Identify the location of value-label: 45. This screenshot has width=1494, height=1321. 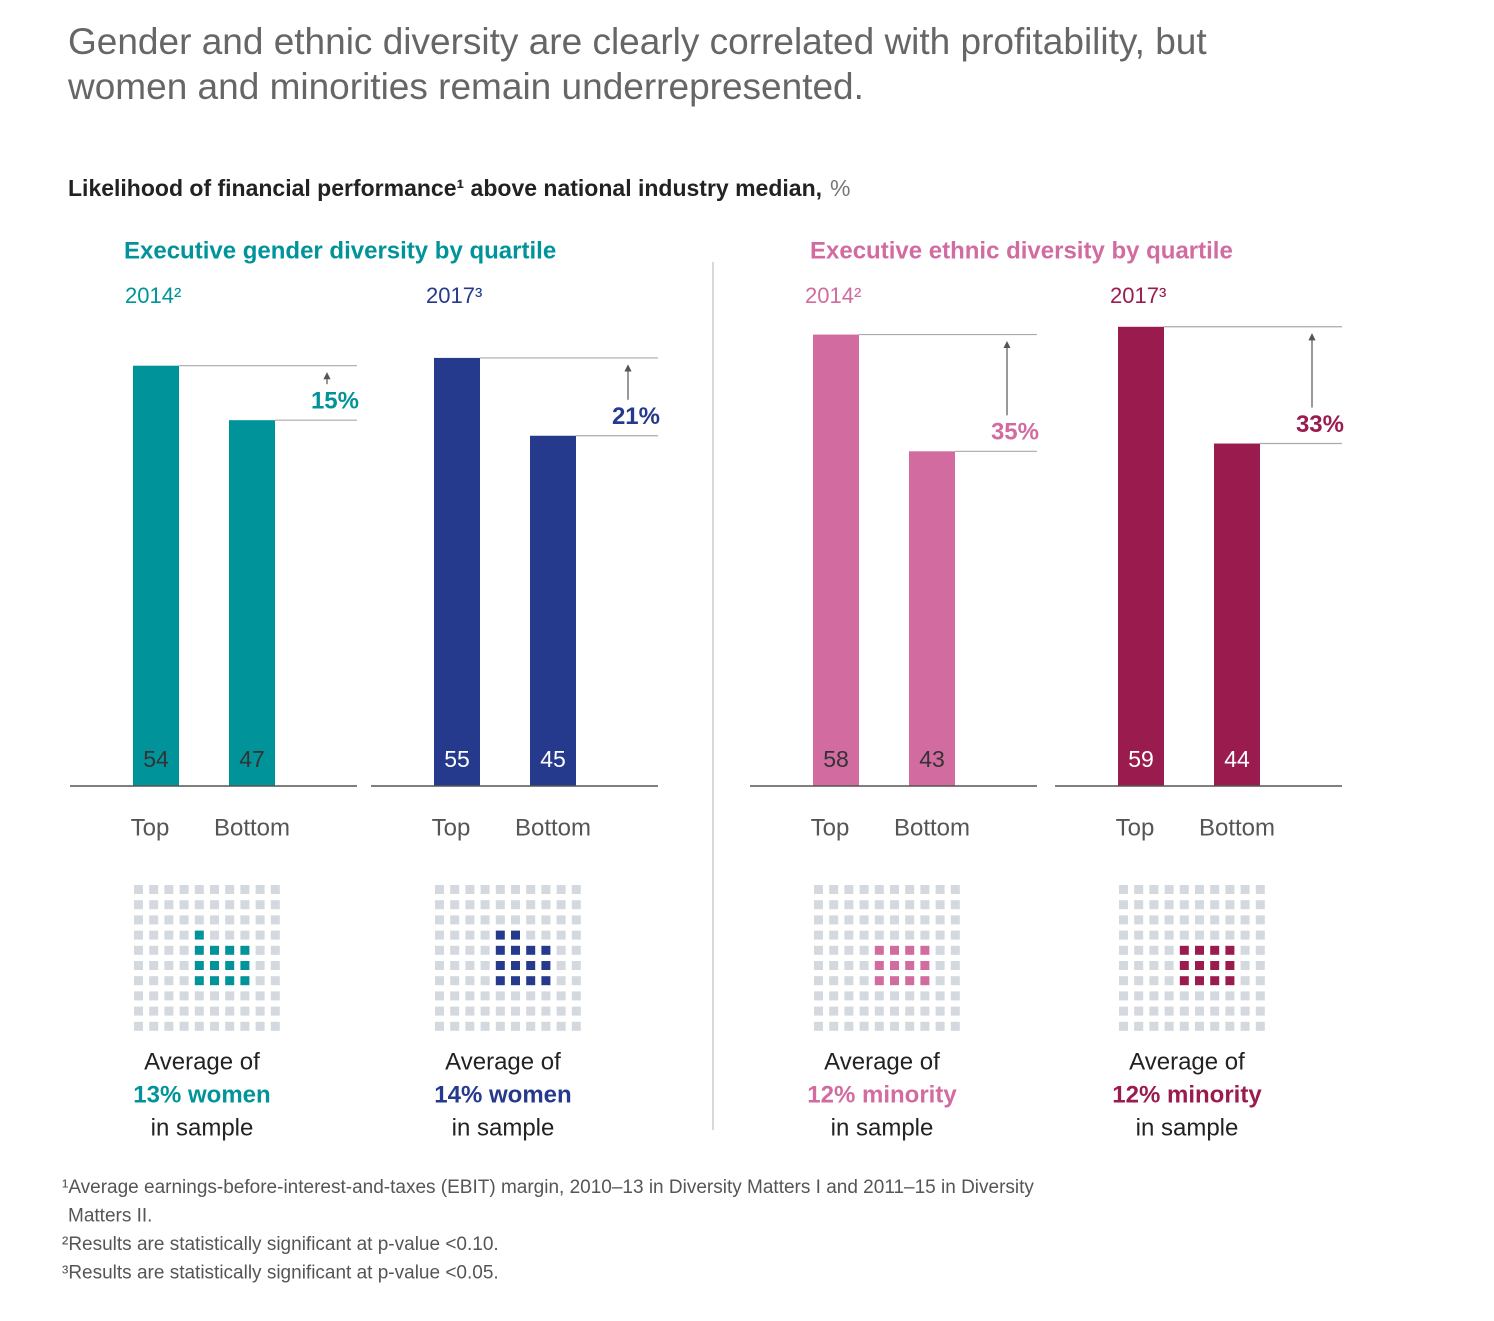
(553, 759).